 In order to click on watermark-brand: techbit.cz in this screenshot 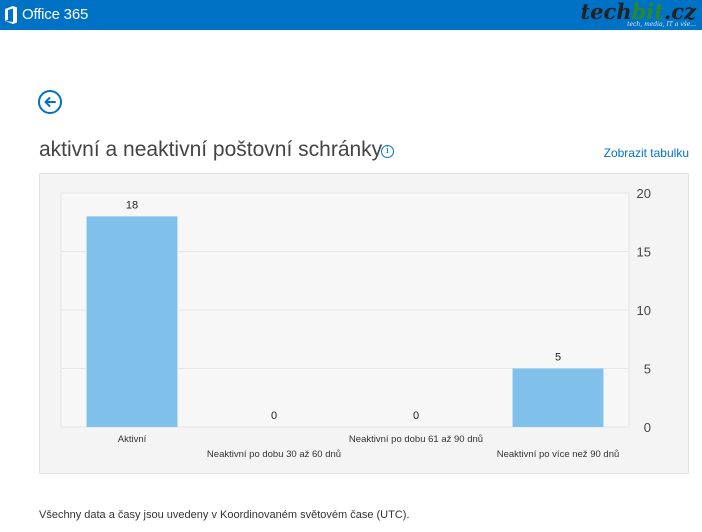, I will do `click(638, 12)`.